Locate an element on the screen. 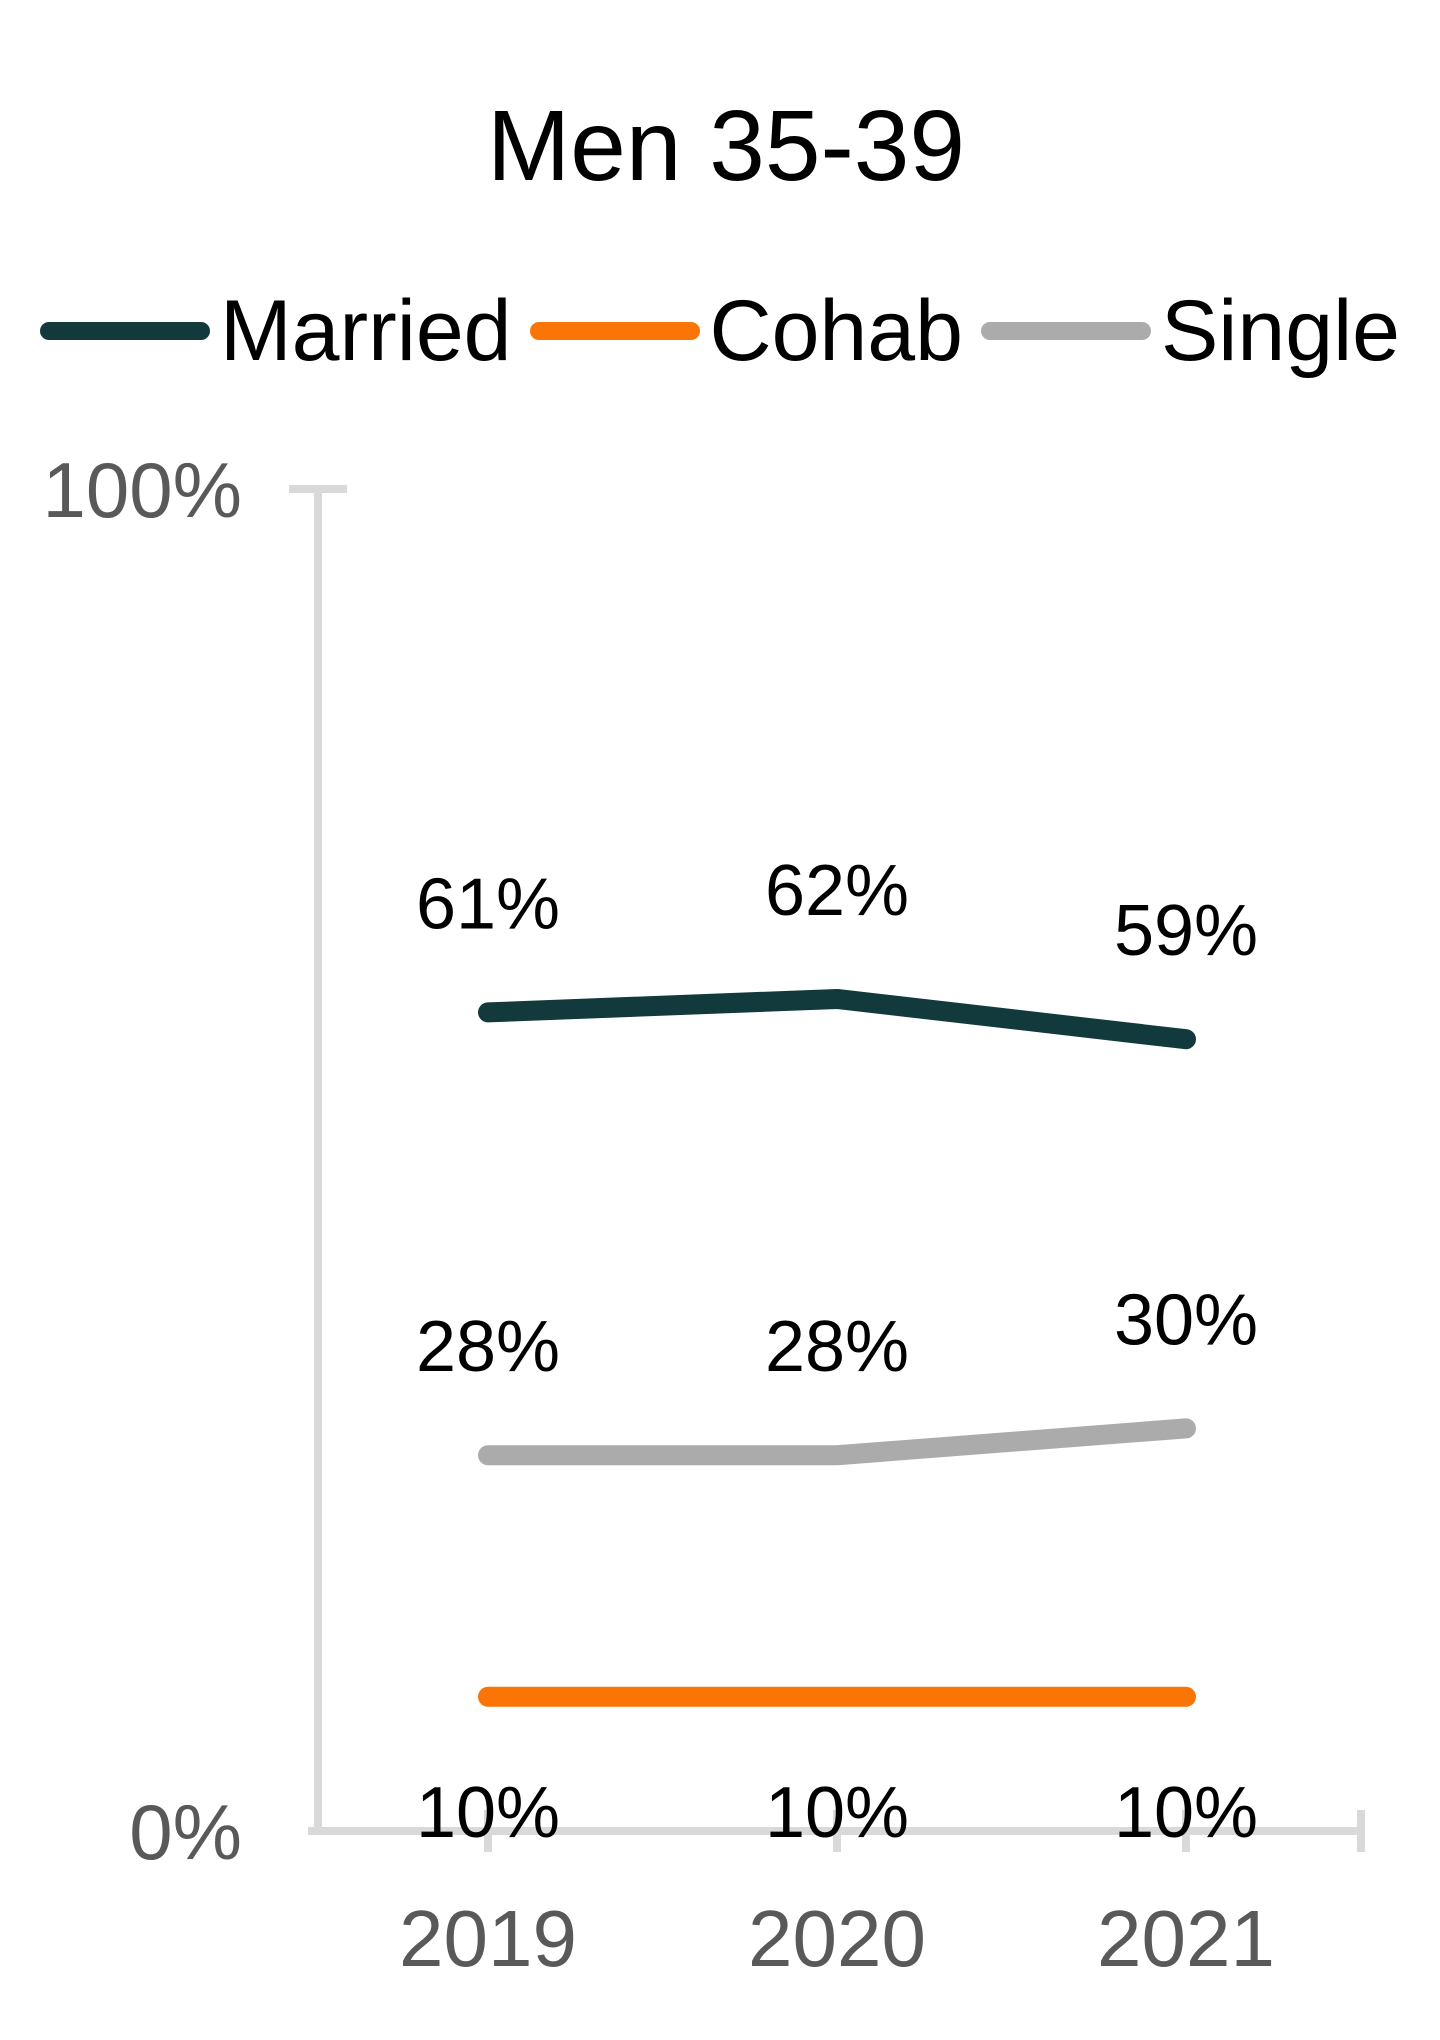 The width and height of the screenshot is (1440, 2040). y-axis-label: 100% is located at coordinates (143, 490).